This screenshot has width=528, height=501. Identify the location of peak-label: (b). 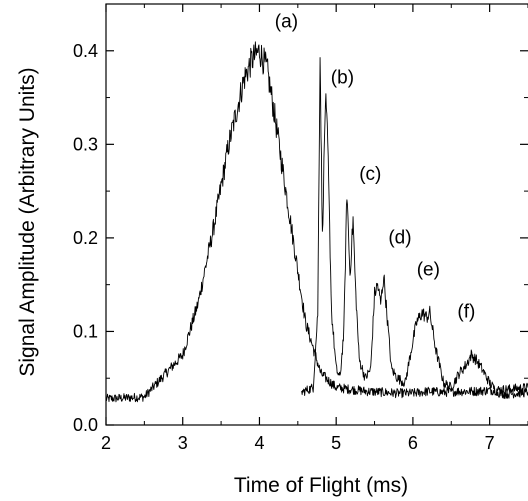
(342, 78).